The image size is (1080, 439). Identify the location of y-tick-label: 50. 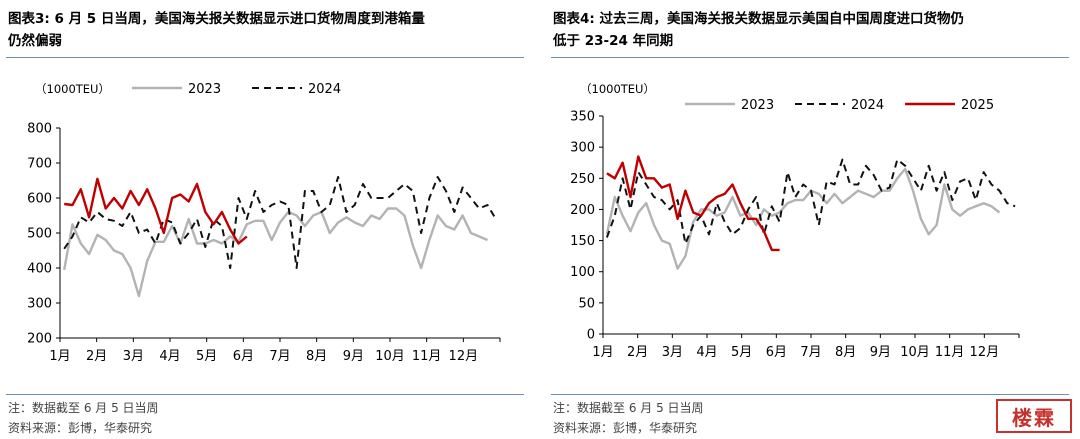
(586, 303).